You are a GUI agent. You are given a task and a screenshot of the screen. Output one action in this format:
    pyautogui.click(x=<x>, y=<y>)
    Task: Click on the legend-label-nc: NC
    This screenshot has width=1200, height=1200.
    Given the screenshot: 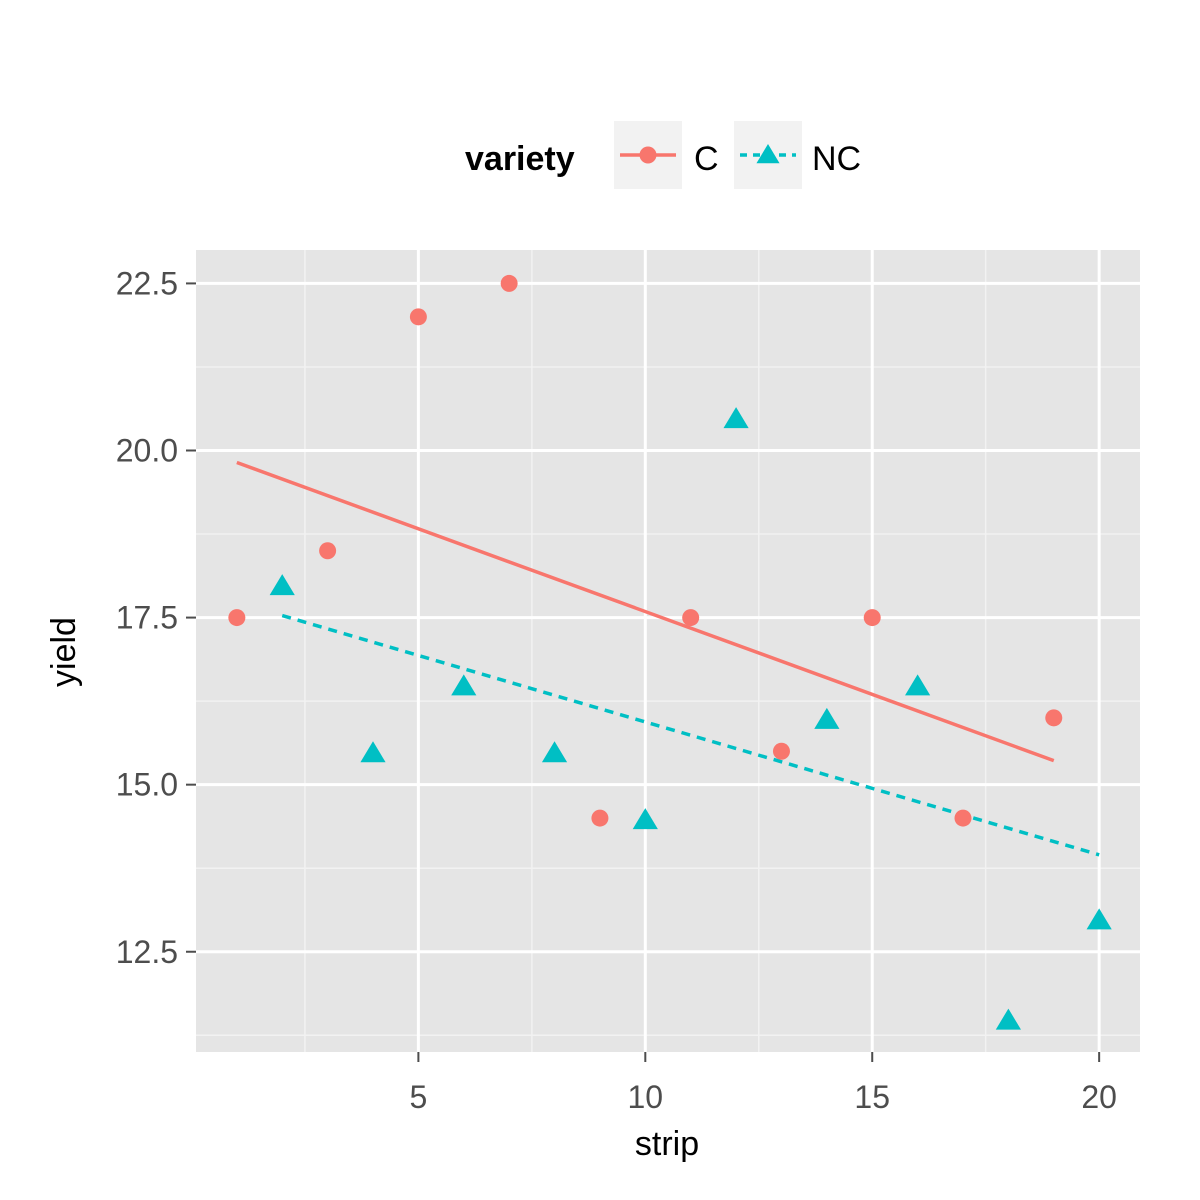 What is the action you would take?
    pyautogui.click(x=836, y=159)
    